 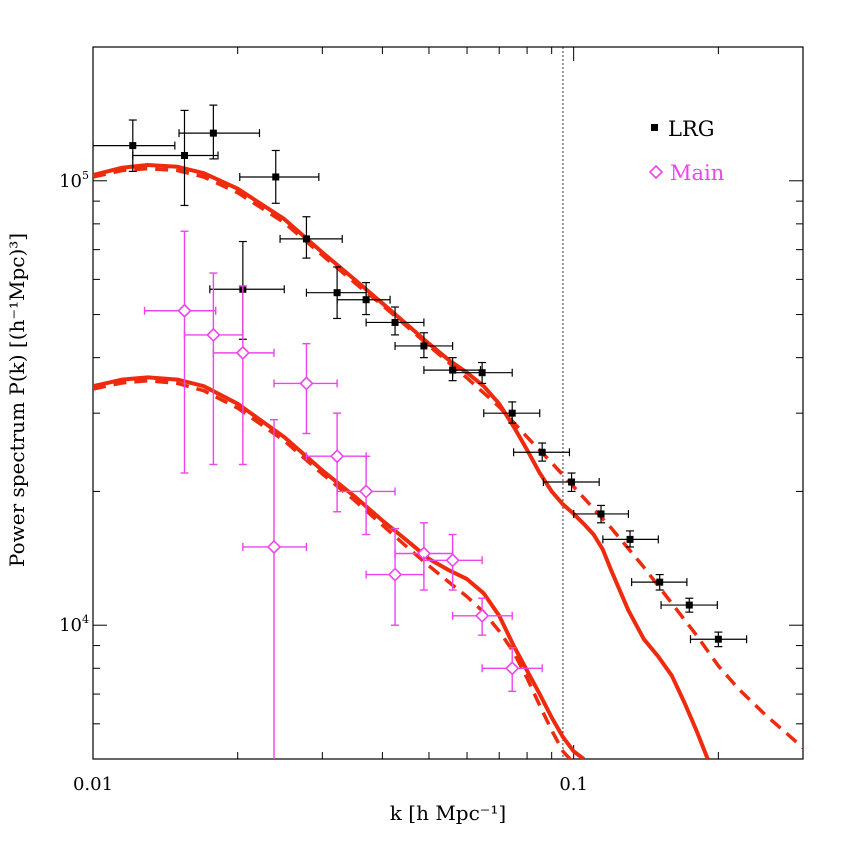 What do you see at coordinates (654, 127) in the screenshot?
I see `legend-marker-lrg` at bounding box center [654, 127].